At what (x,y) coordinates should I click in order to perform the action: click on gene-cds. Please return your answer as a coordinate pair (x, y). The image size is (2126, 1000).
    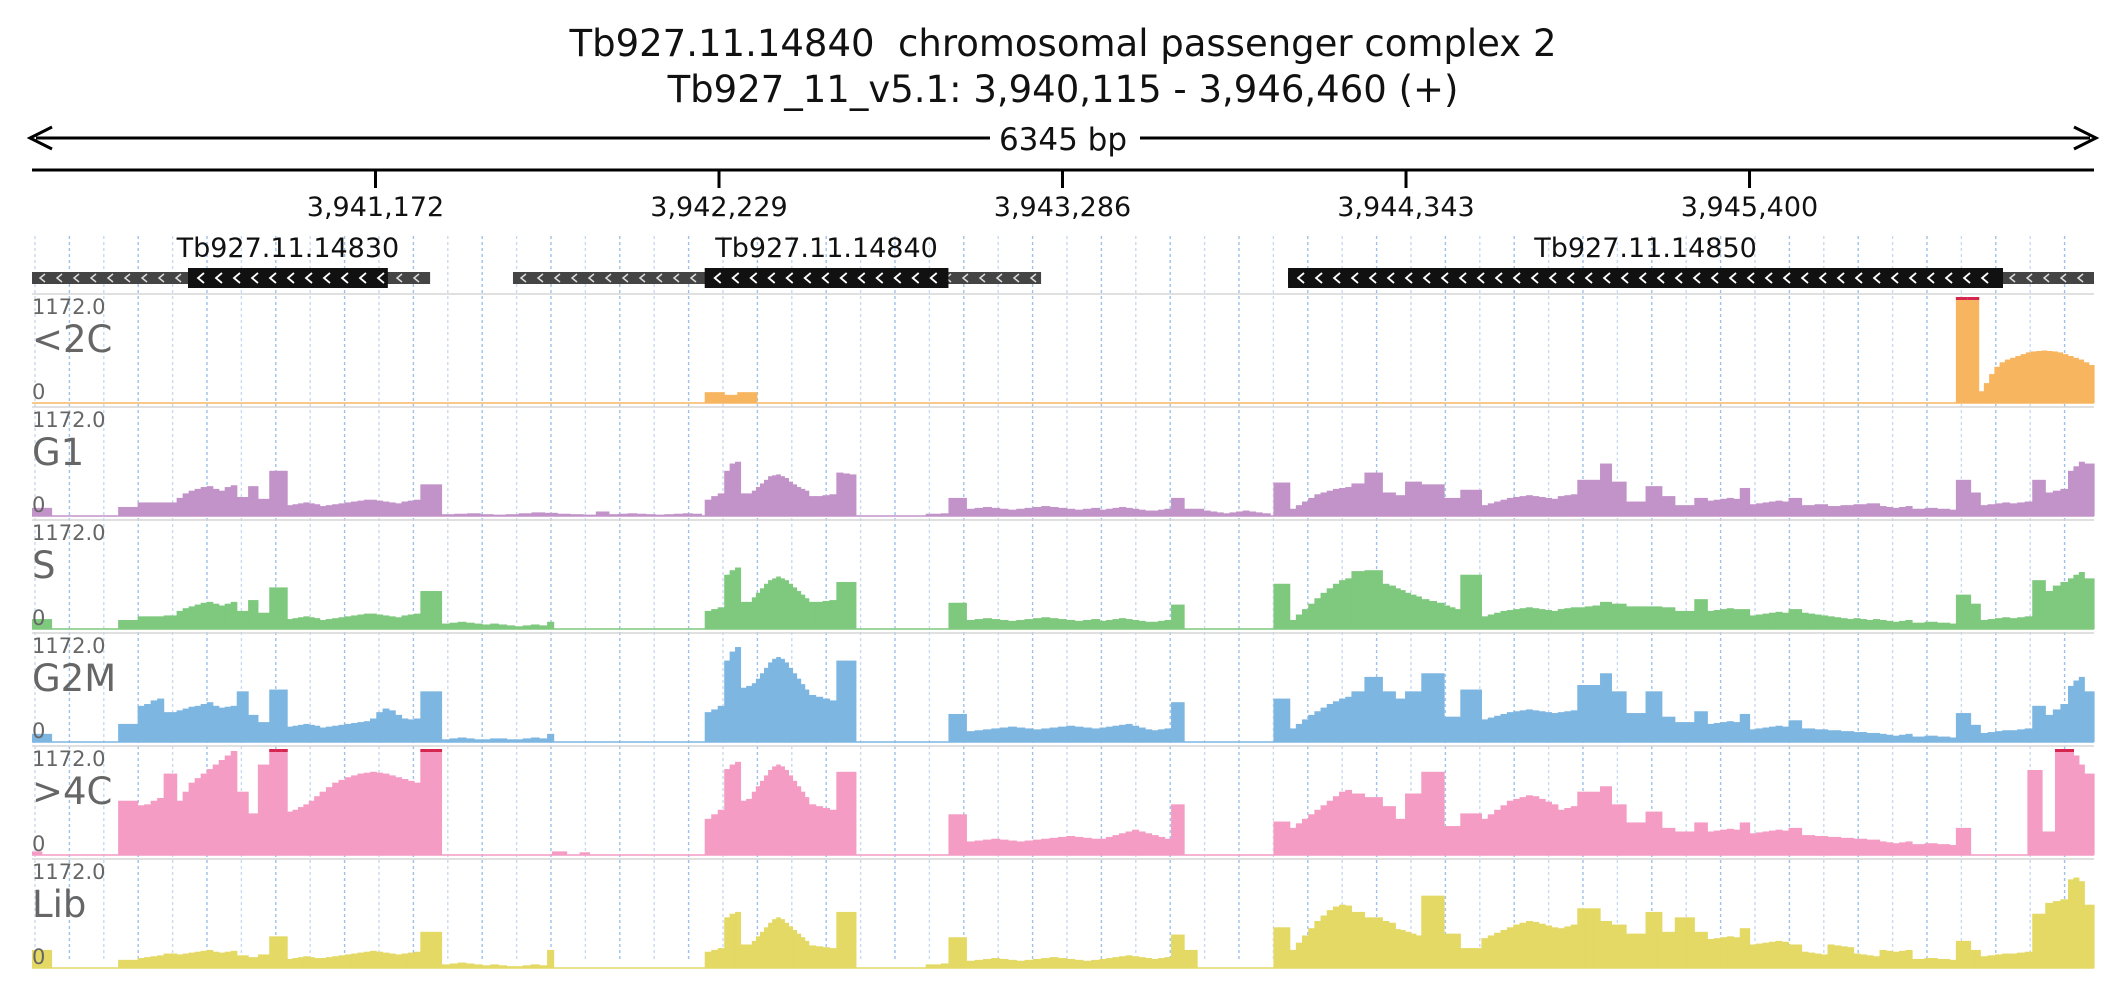
    Looking at the image, I should click on (826, 278).